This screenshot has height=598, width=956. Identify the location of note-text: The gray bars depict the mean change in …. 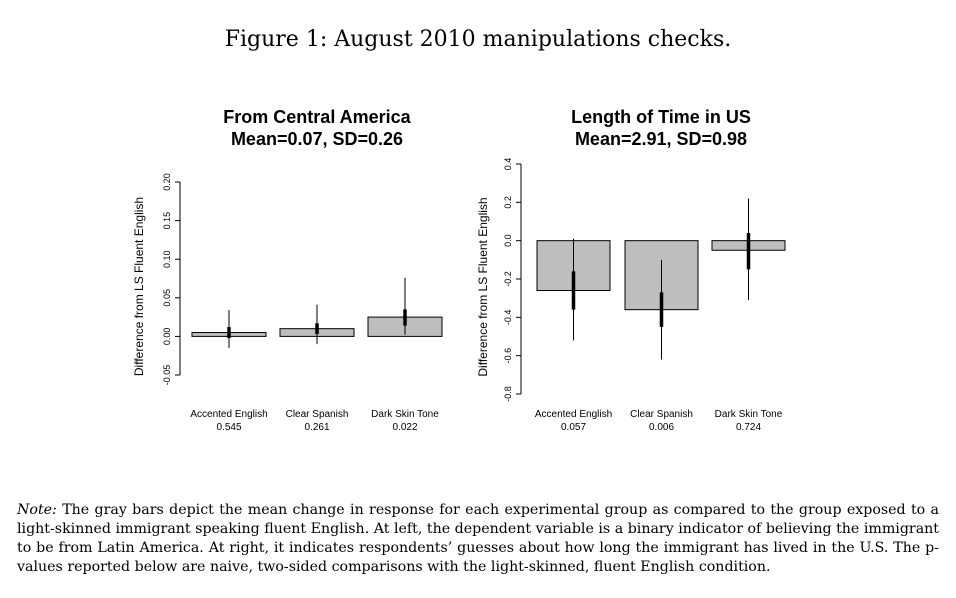
(478, 538).